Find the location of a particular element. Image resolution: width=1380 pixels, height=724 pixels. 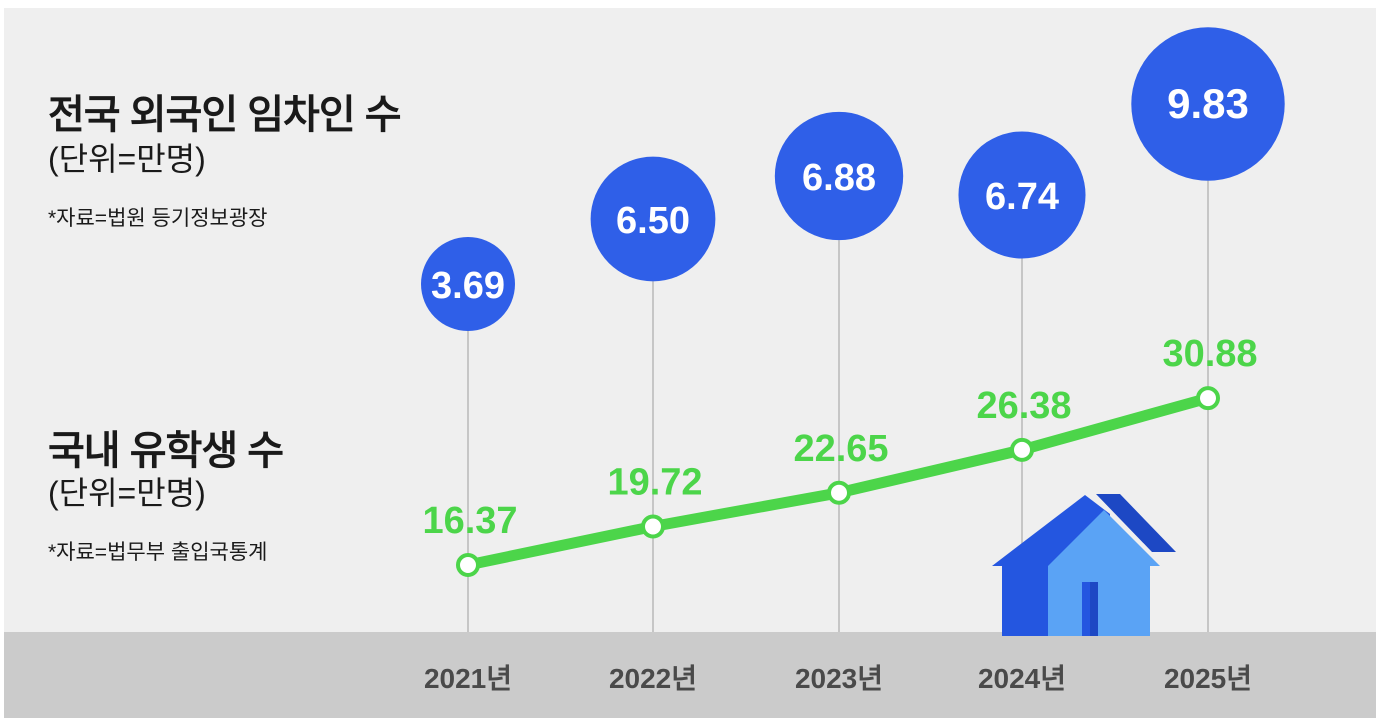

year-tick-label: 2021년 is located at coordinates (468, 678).